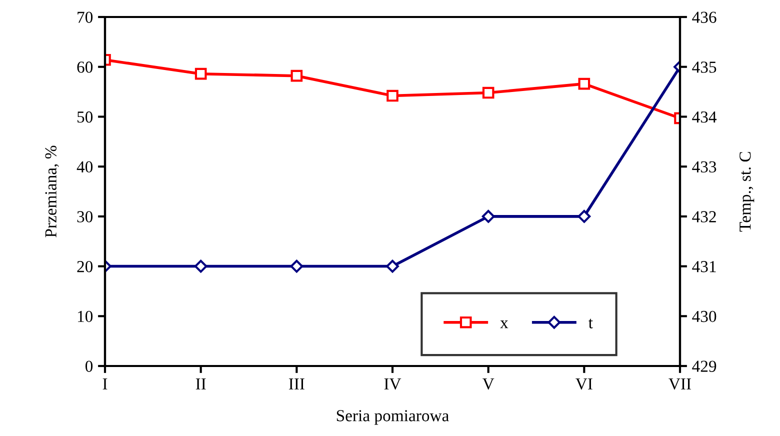 The image size is (780, 436). I want to click on y-tick-label: 40, so click(84, 167).